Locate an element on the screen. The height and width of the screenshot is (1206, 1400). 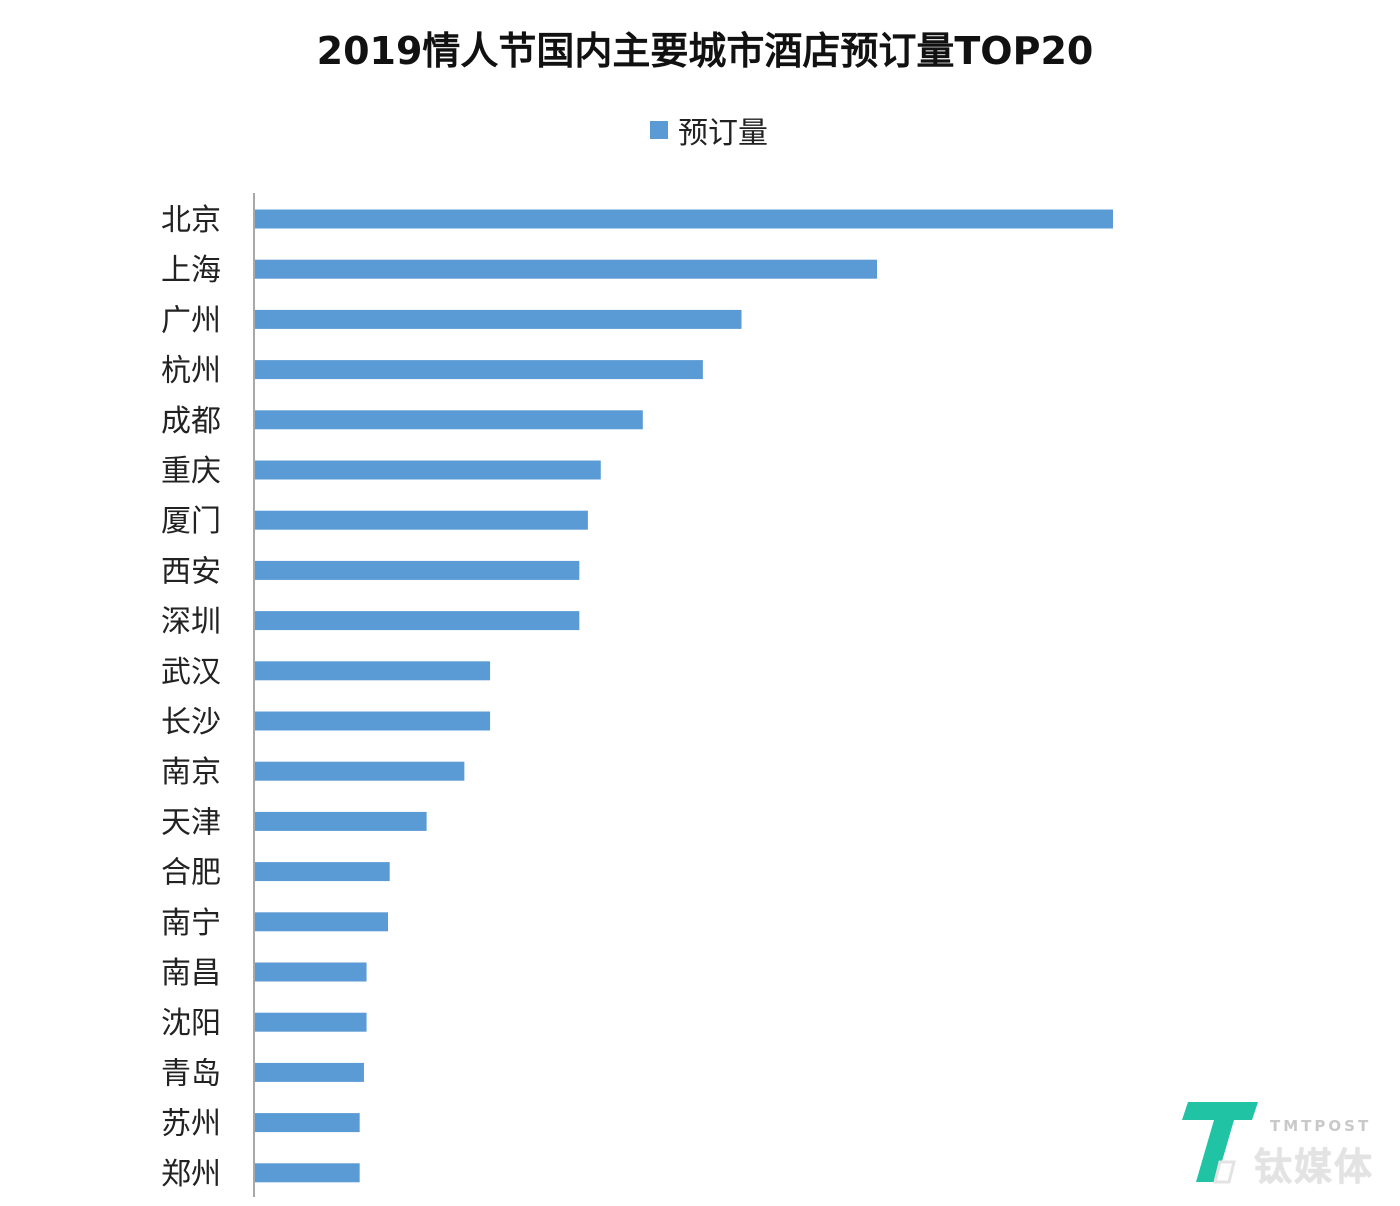
category-label-9: 深圳 is located at coordinates (191, 622).